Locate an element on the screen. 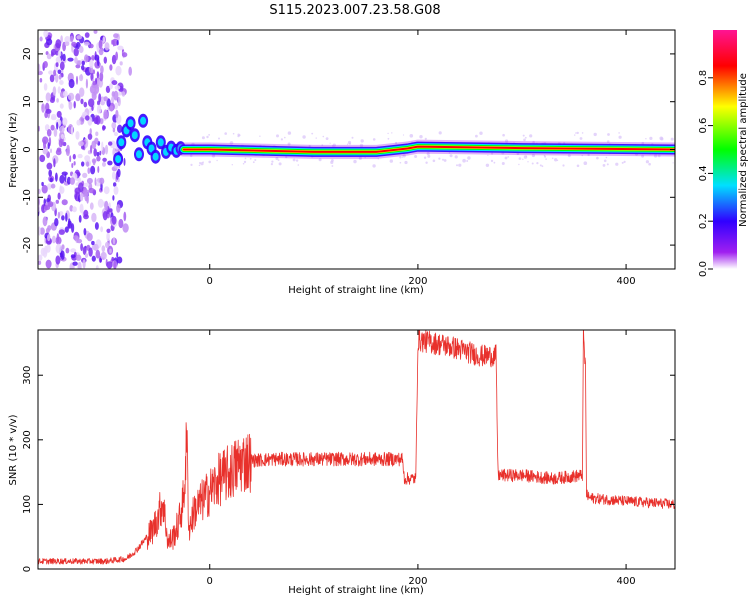 Image resolution: width=750 pixels, height=600 pixels. y-tick-label: 0 is located at coordinates (27, 149).